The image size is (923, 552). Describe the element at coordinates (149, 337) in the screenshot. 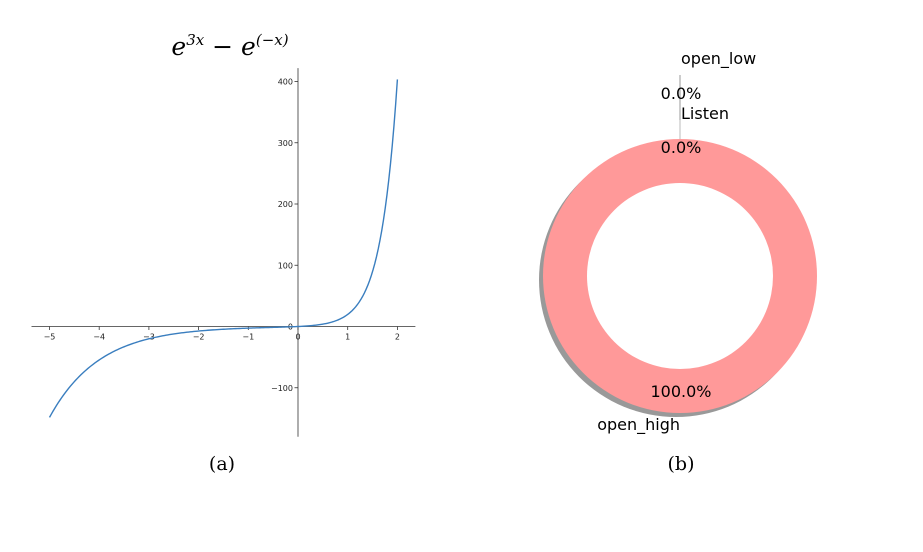

I see `x-tick-label: −3` at that location.